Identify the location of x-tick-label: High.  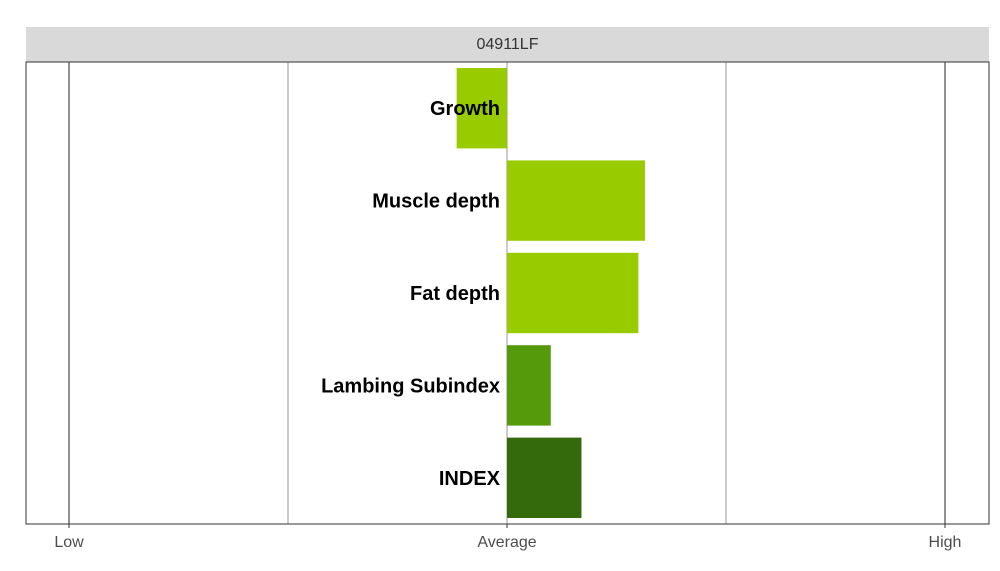
(945, 542).